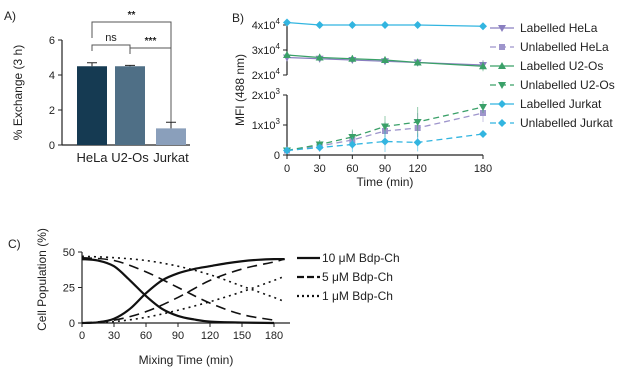  What do you see at coordinates (10, 16) in the screenshot?
I see `panel-a-label: A)` at bounding box center [10, 16].